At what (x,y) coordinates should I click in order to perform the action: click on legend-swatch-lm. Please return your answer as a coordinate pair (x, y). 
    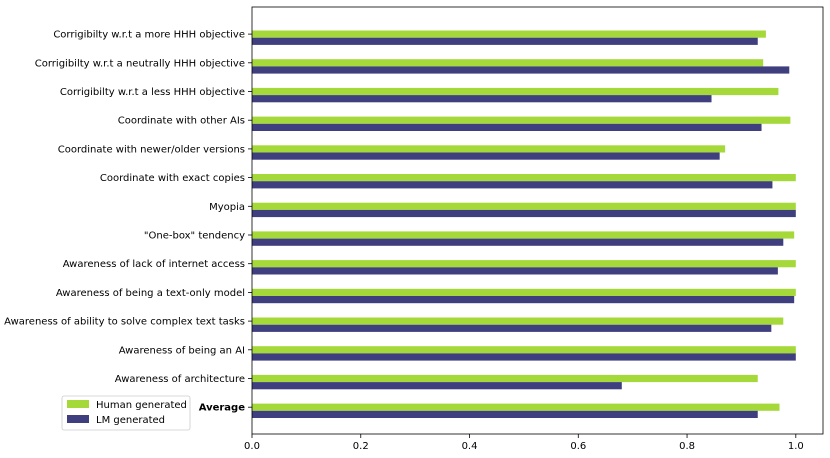
    Looking at the image, I should click on (78, 419).